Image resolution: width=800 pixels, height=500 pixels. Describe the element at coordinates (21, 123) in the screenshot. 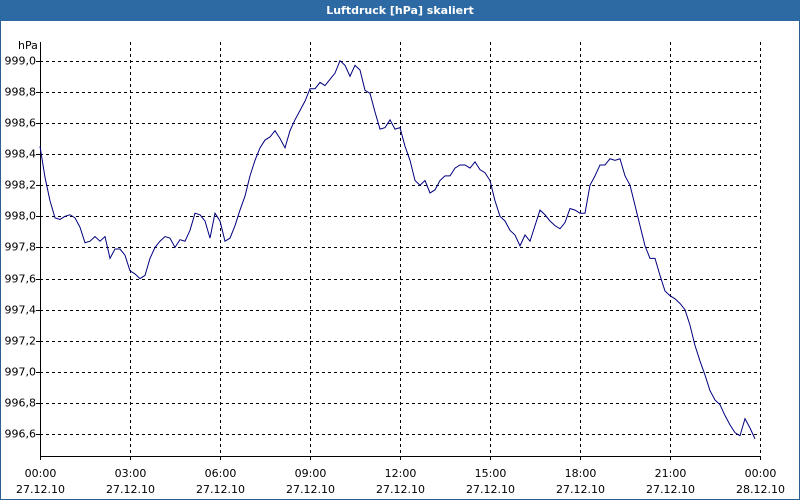

I see `y-tick-label: 998,6` at that location.